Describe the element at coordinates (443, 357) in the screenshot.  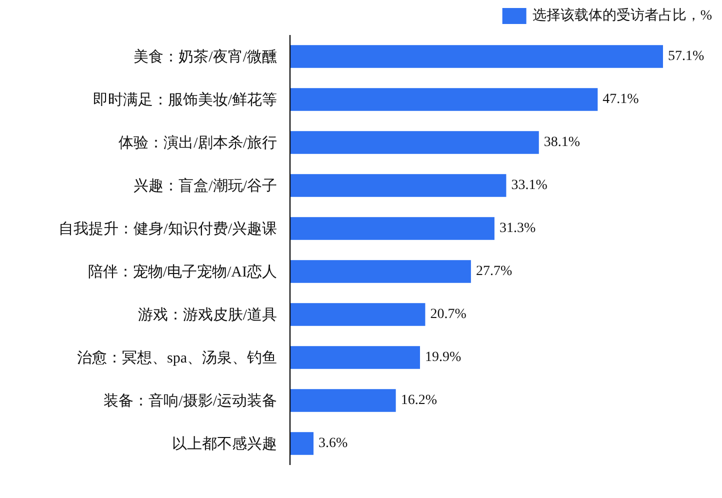
I see `data-label: 19.9%` at that location.